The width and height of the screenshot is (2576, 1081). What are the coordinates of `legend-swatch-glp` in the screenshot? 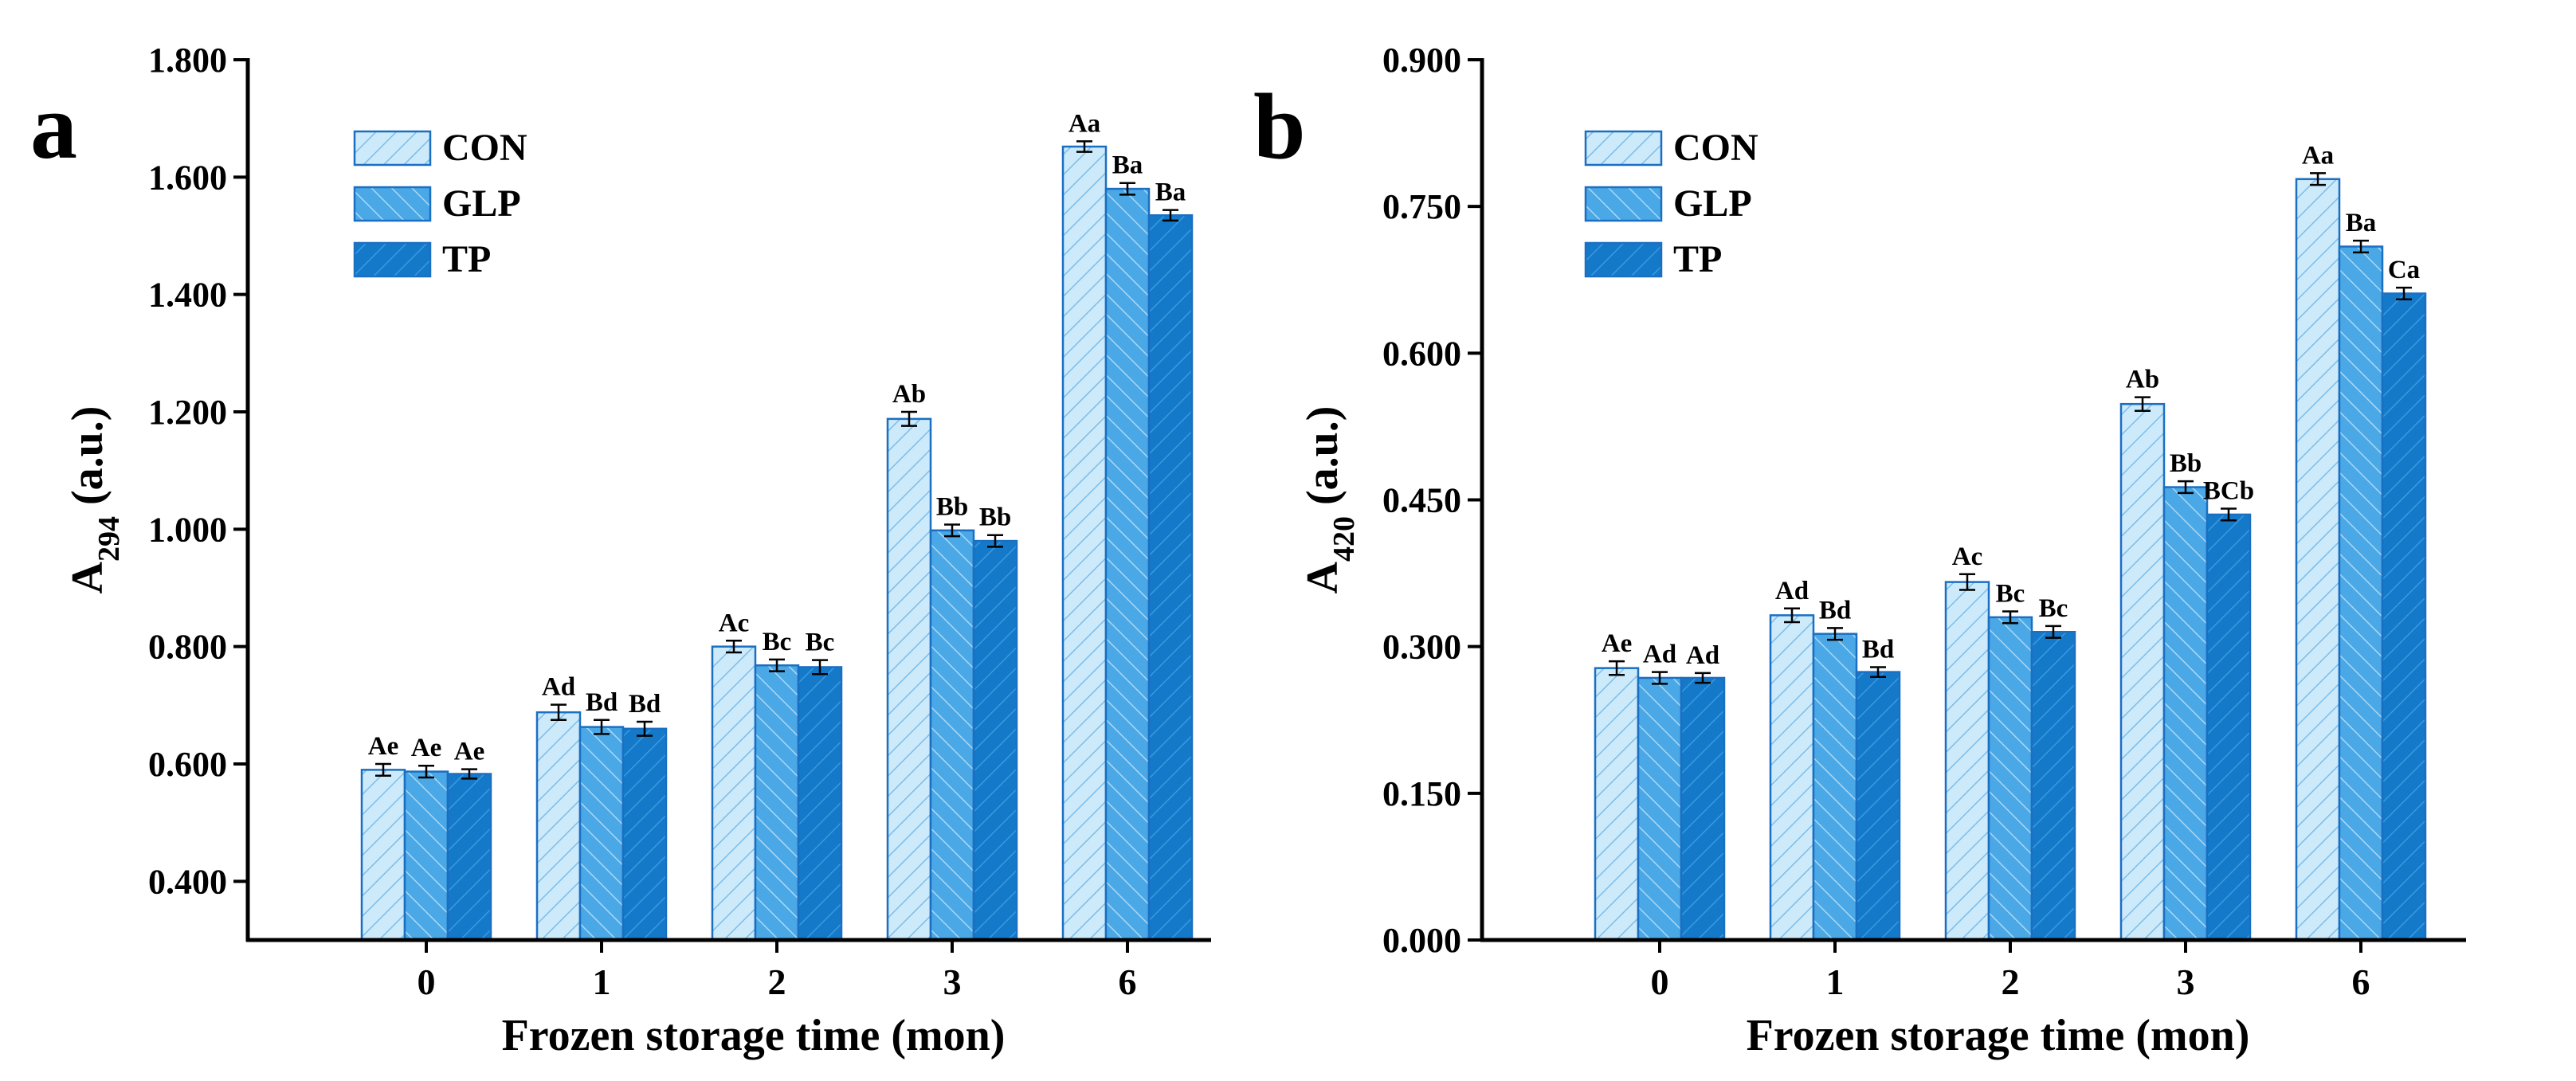 It's located at (1623, 204).